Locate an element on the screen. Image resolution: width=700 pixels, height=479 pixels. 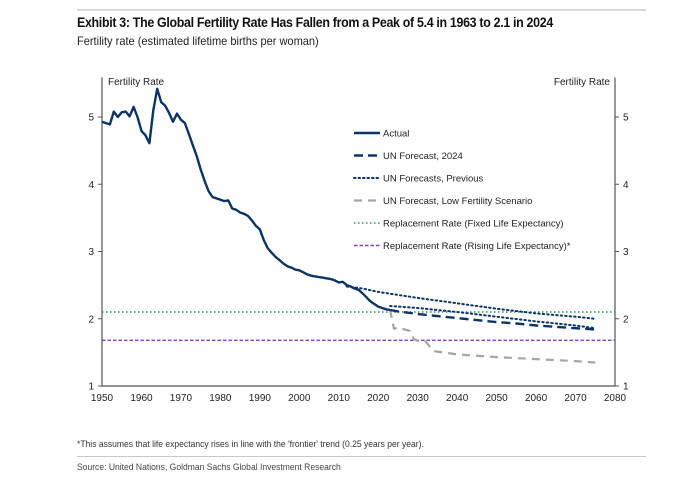
x-tick-label: 2060 is located at coordinates (536, 398).